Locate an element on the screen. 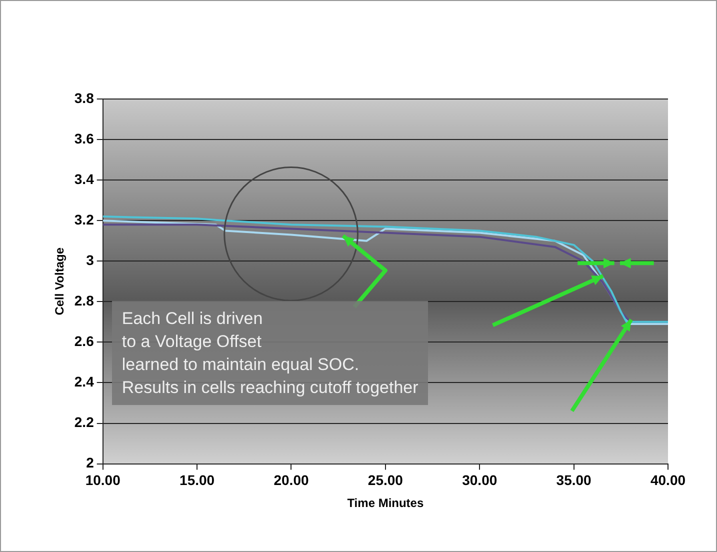 Image resolution: width=717 pixels, height=552 pixels. x-tick-label: 25.00 is located at coordinates (386, 480).